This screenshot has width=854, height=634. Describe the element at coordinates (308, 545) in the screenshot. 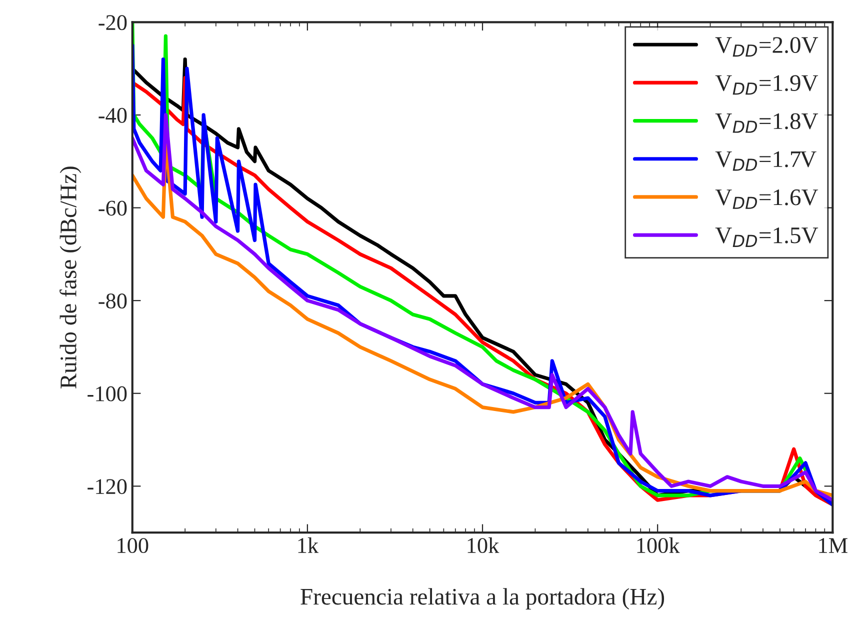

I see `x-tick-label: 1k` at that location.